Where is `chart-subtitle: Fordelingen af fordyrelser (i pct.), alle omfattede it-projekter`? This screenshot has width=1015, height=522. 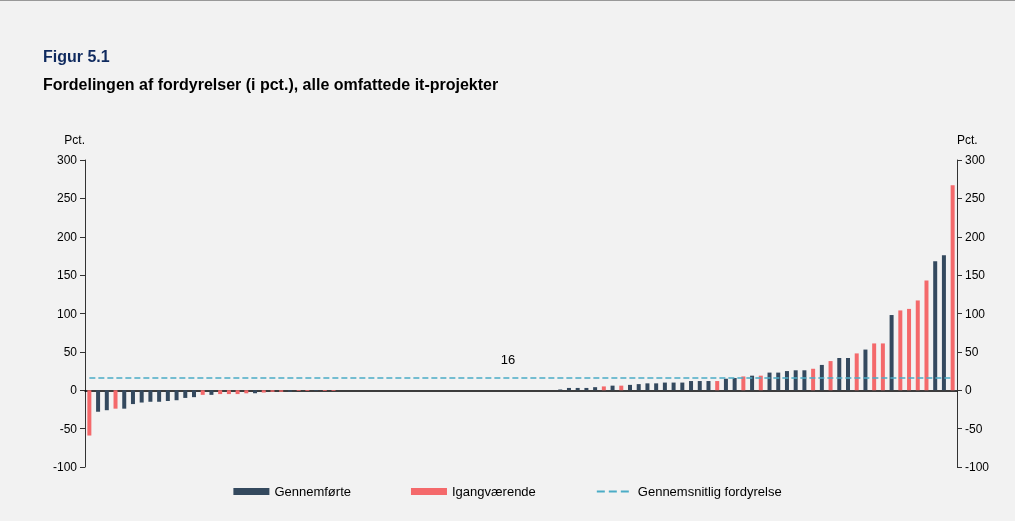
chart-subtitle: Fordelingen af fordyrelser (i pct.), alle omfattede it-projekter is located at coordinates (271, 84).